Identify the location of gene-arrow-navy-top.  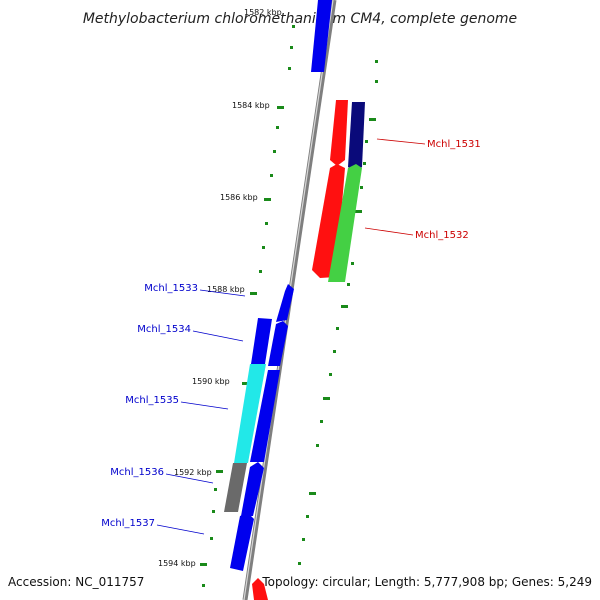
(356, 137).